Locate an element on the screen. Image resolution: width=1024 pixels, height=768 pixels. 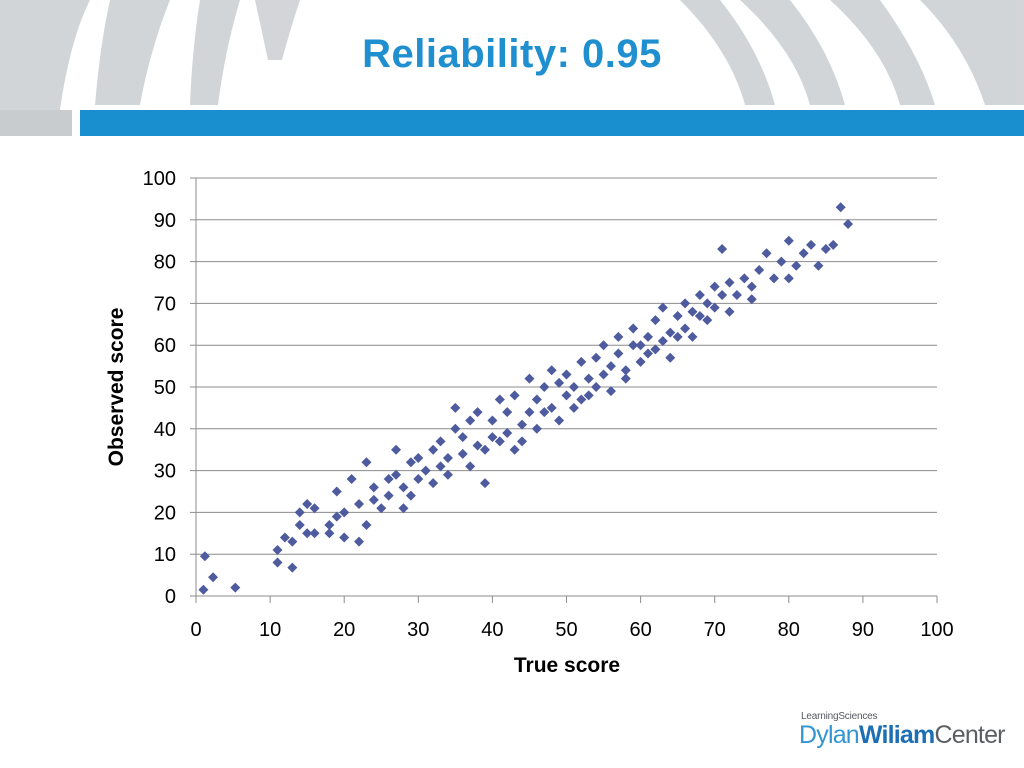
y-tick-label-100: 100 is located at coordinates (159, 179).